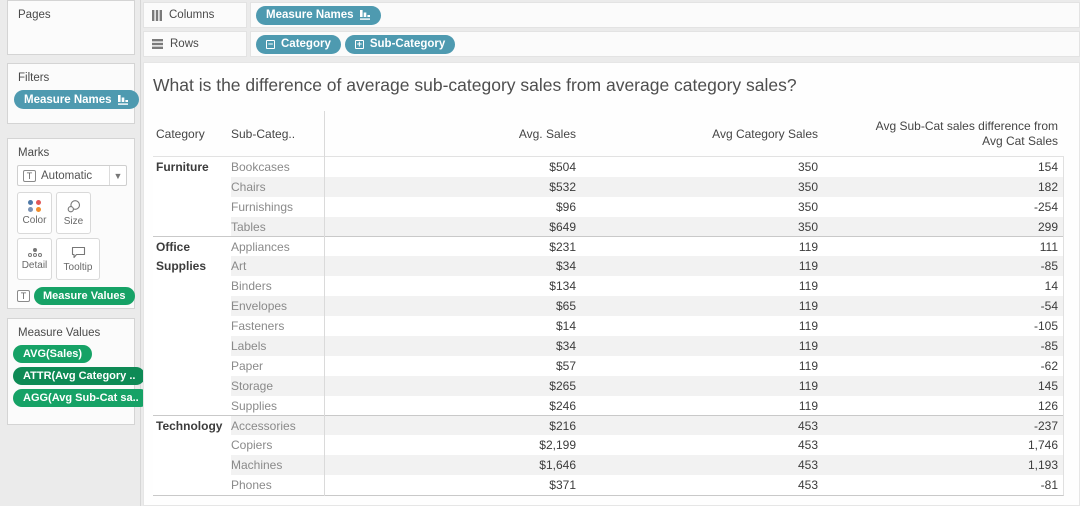 This screenshot has height=506, width=1080. I want to click on marks-pill-measure-values: Measure Values, so click(84, 296).